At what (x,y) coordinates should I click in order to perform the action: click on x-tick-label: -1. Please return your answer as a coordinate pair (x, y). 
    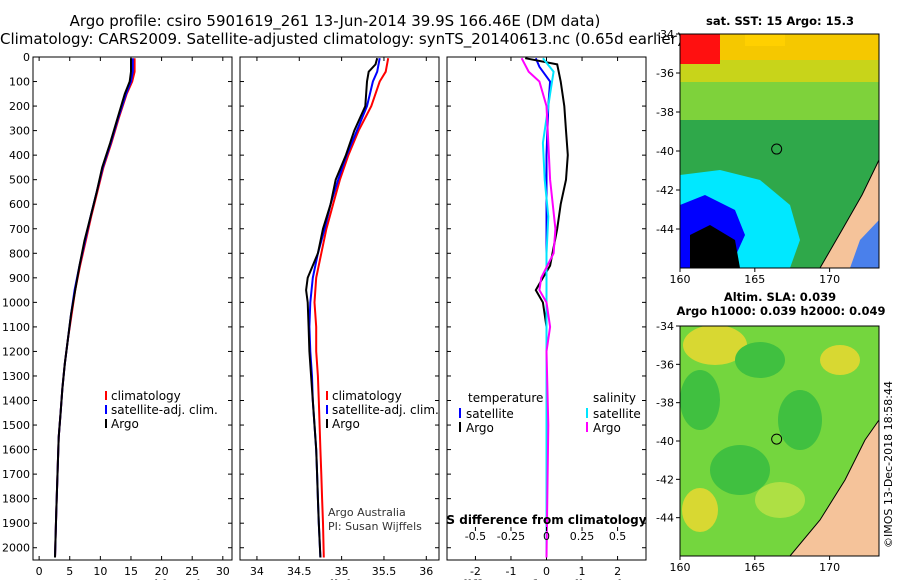
    Looking at the image, I should click on (510, 571).